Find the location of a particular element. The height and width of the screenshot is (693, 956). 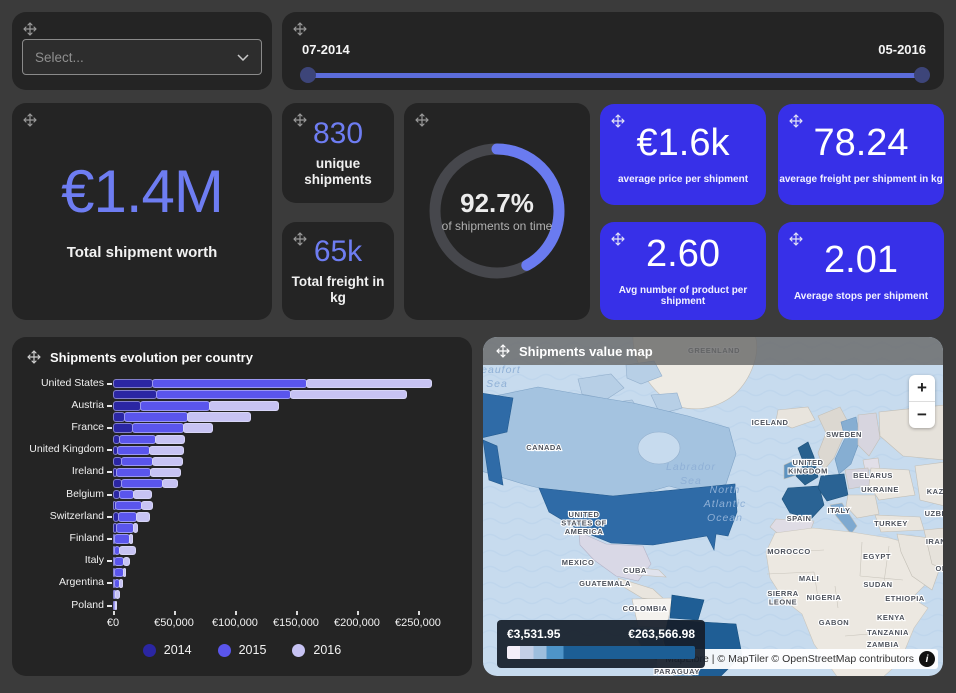

legend-label: 2015 is located at coordinates (252, 650).